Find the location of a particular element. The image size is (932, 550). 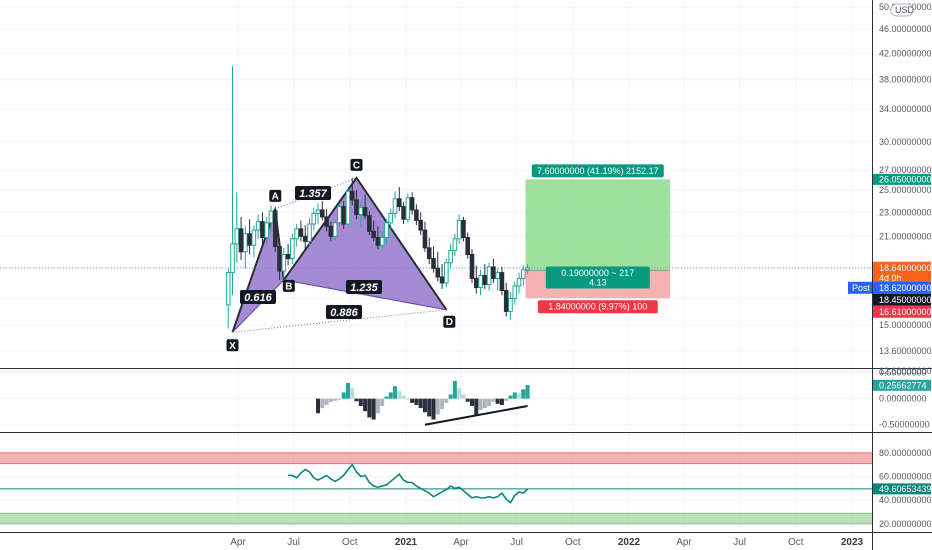

histogram-bars is located at coordinates (423, 403).